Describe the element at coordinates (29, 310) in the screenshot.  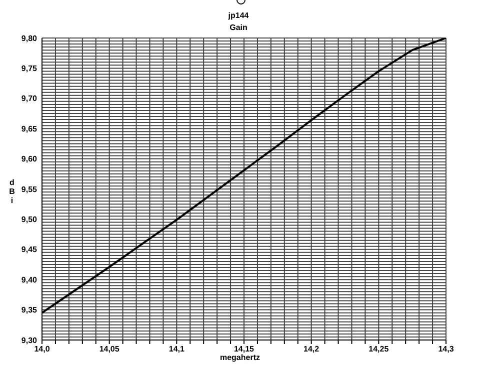
I see `y-tick-label: 9,35` at that location.